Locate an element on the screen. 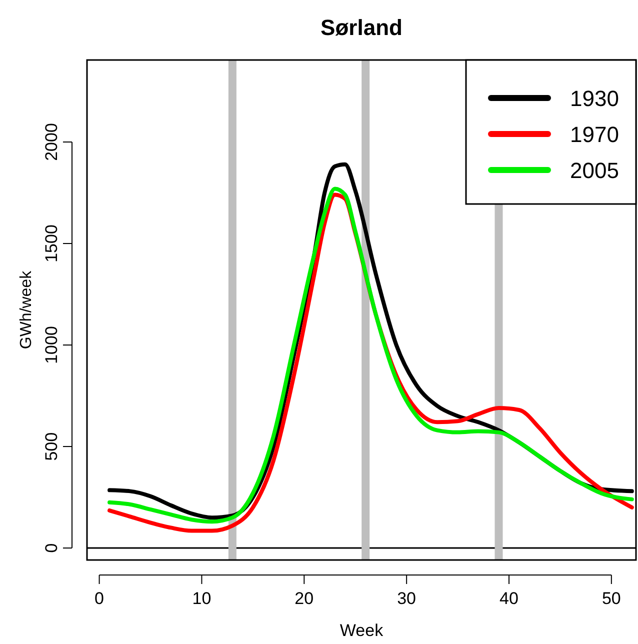  x-tick-label: 0 is located at coordinates (99, 598).